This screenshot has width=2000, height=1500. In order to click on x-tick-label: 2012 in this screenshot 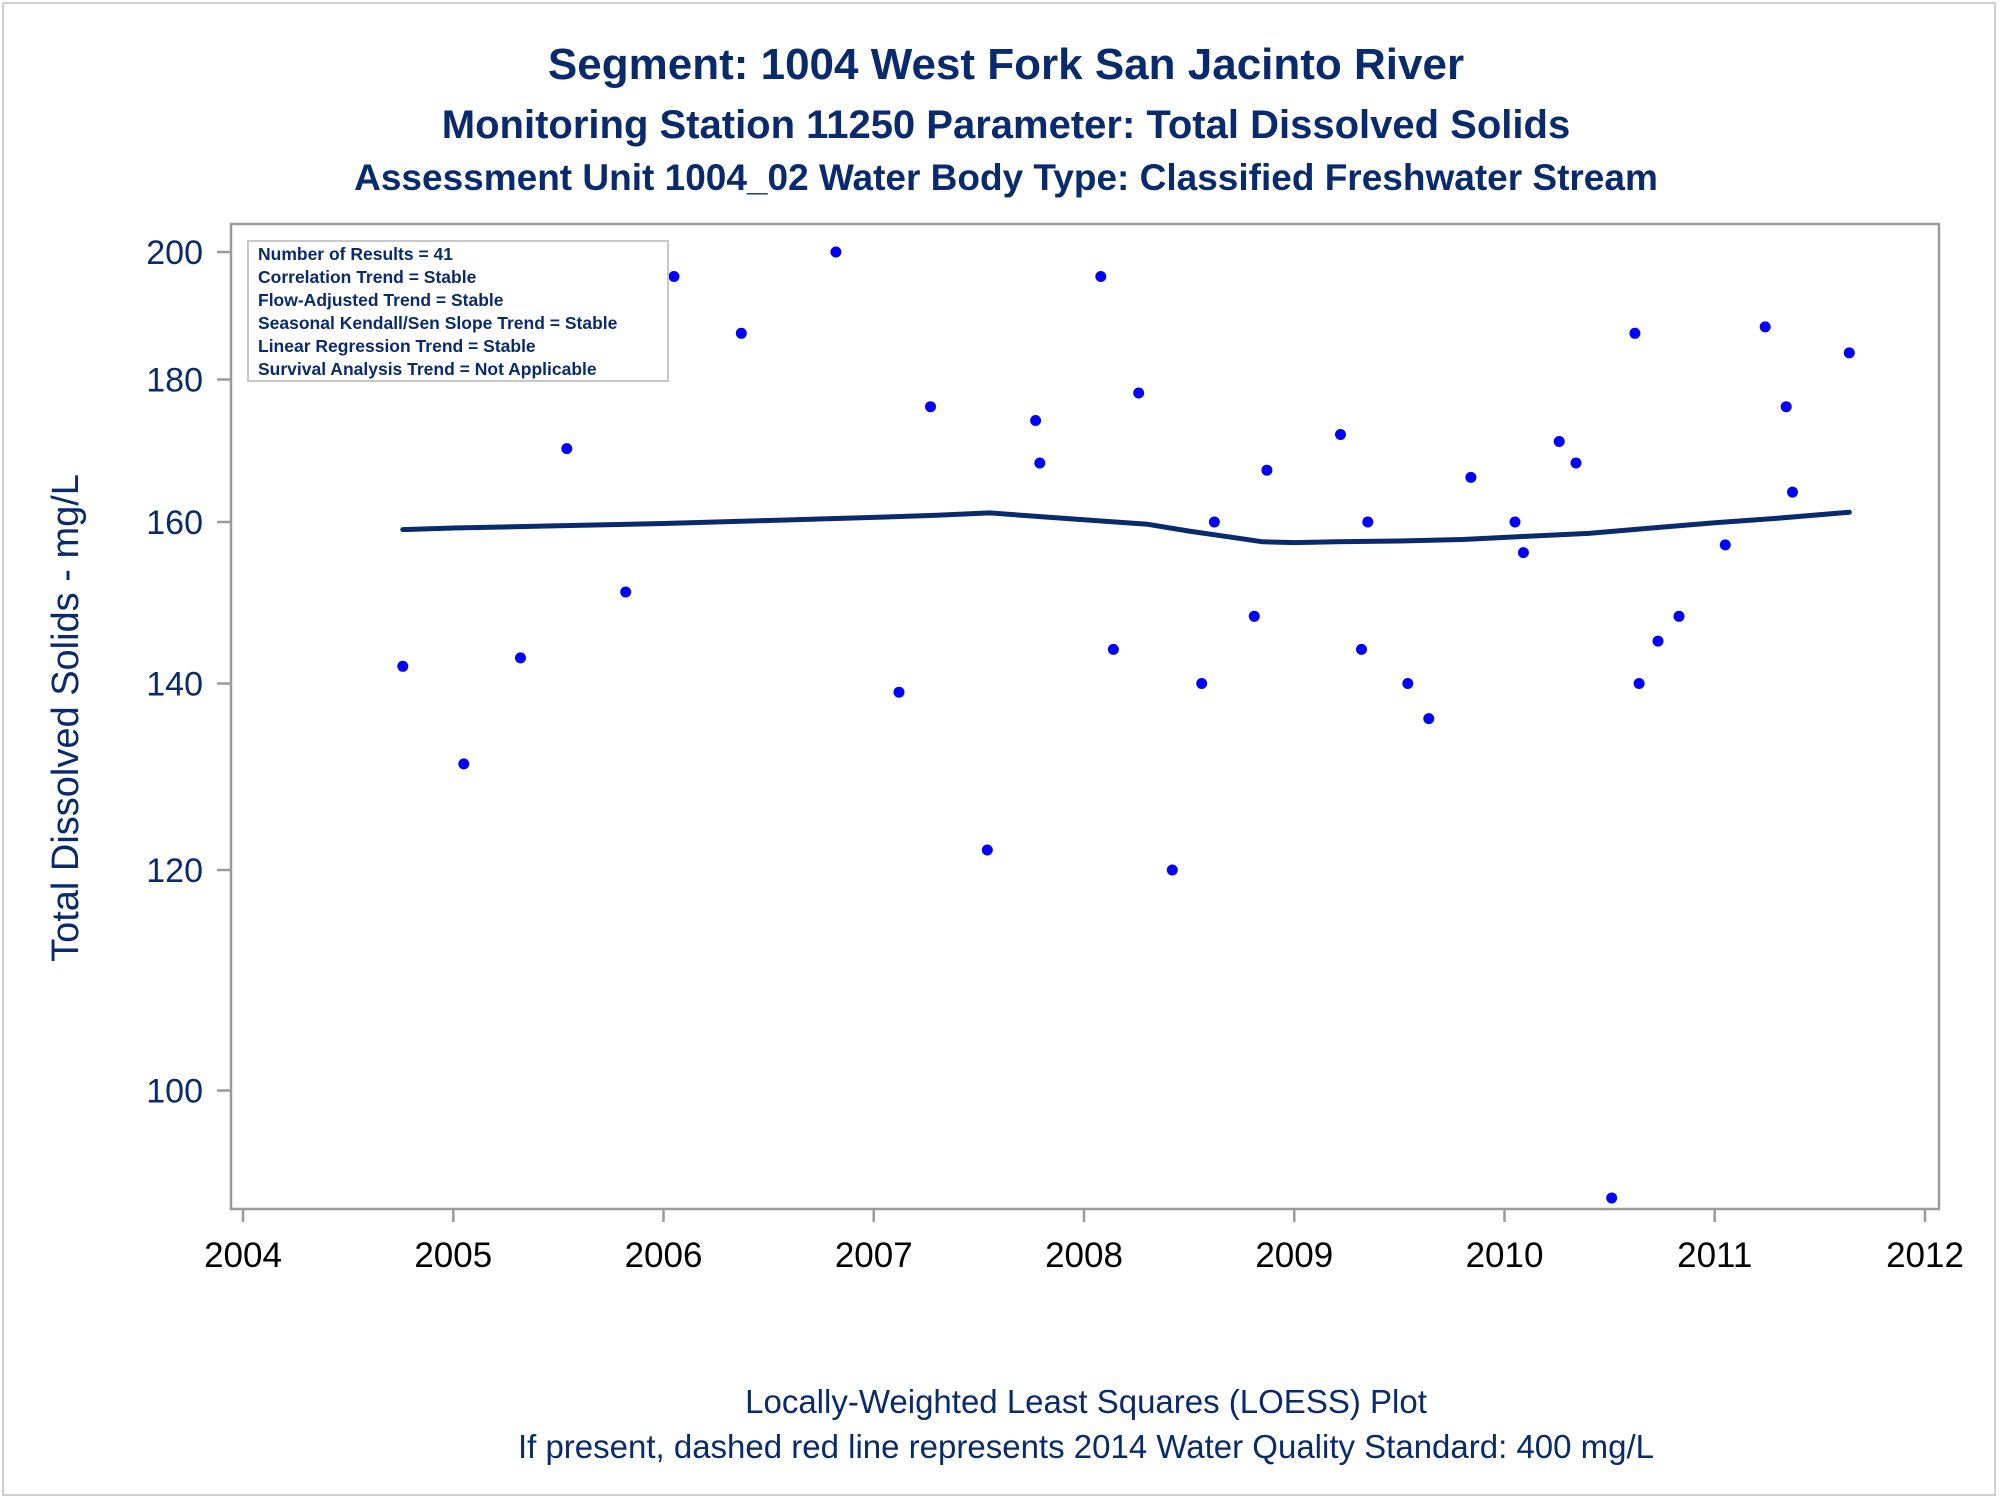, I will do `click(1925, 1255)`.